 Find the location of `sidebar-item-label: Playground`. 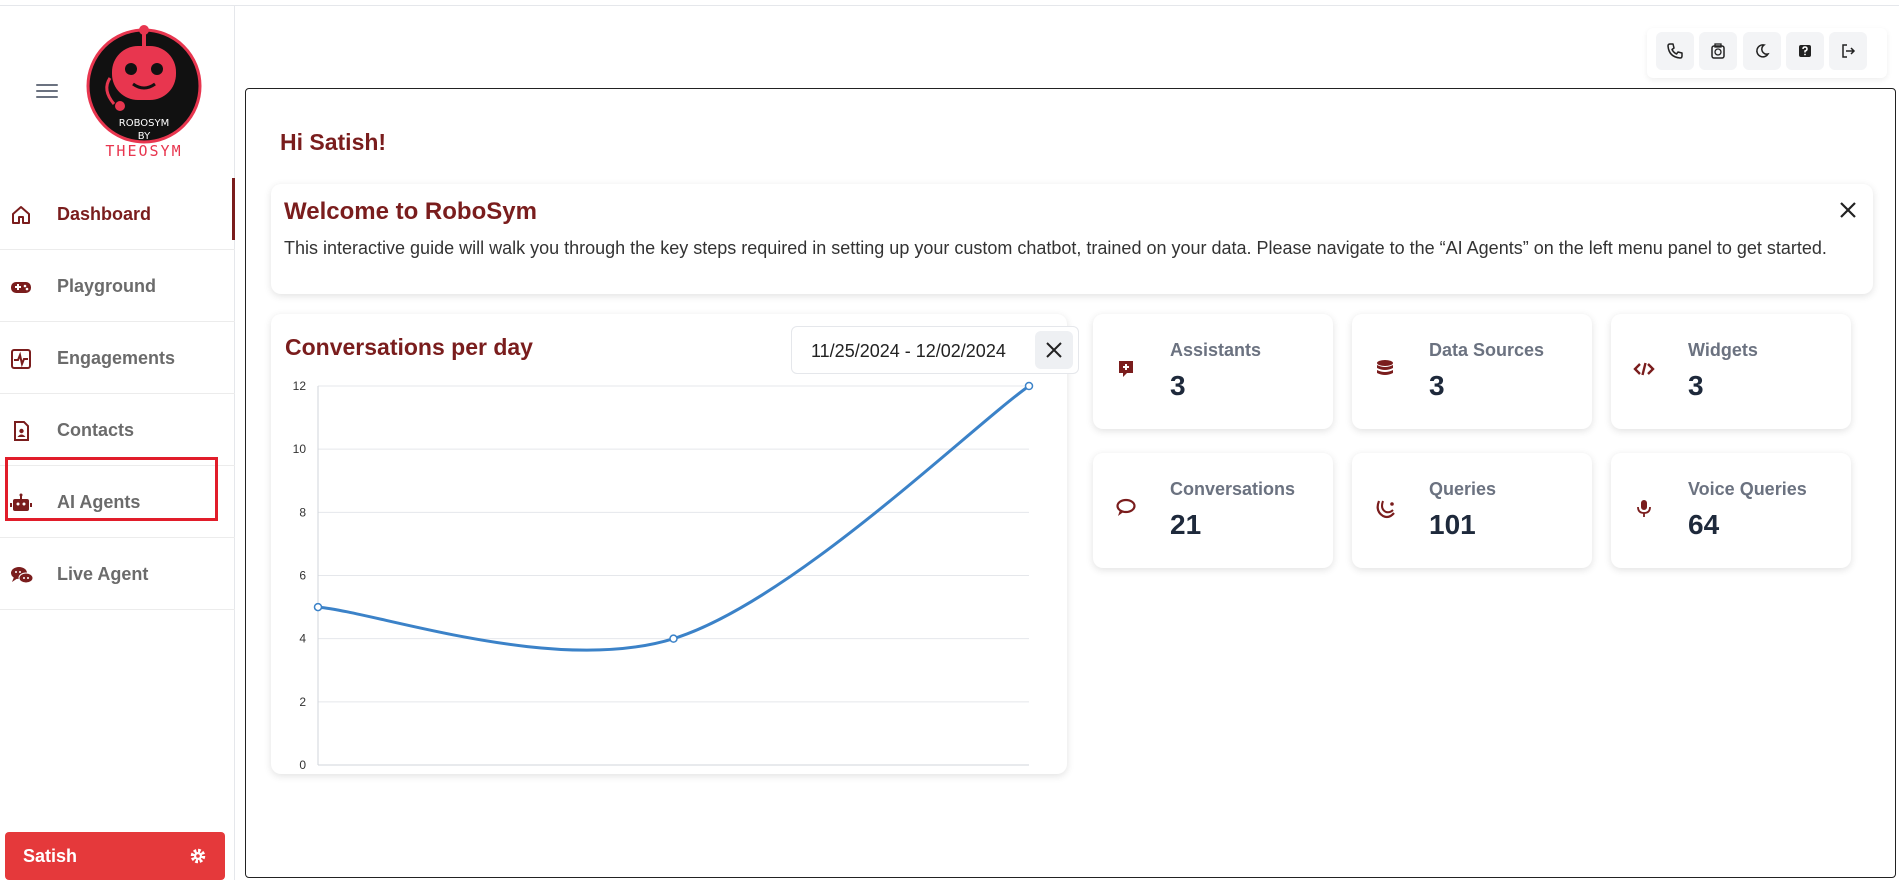

sidebar-item-label: Playground is located at coordinates (107, 286).